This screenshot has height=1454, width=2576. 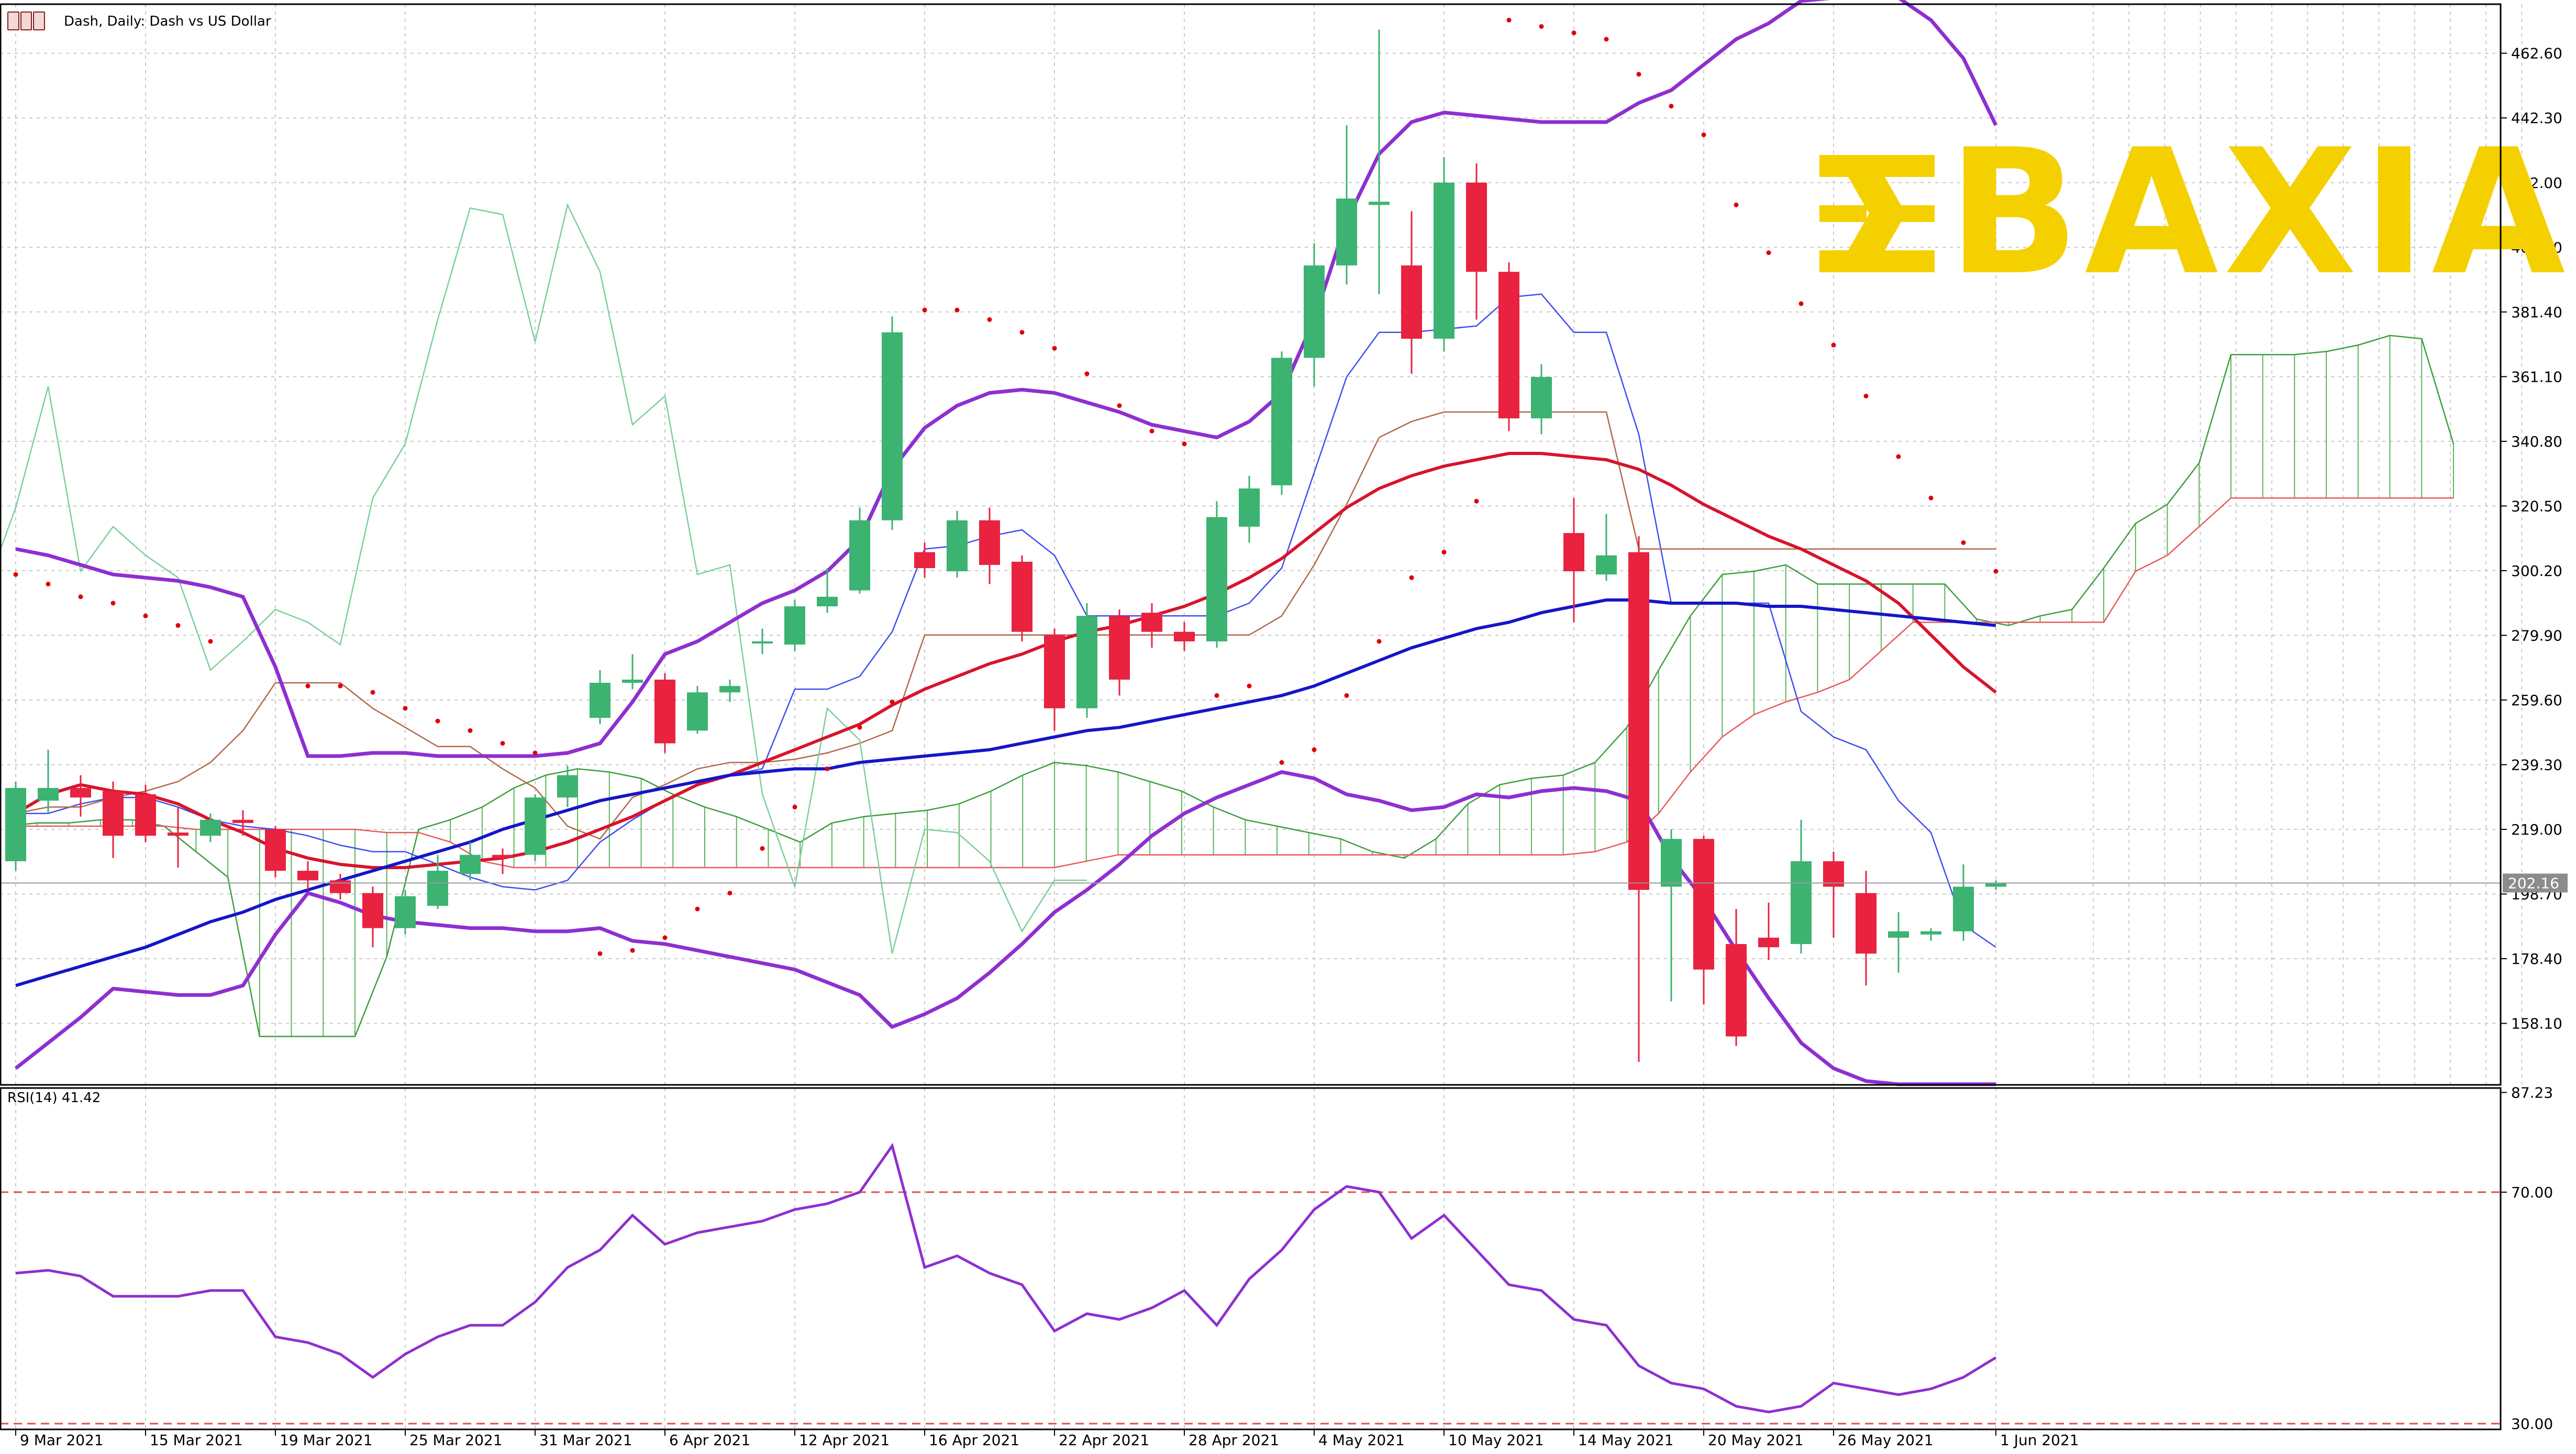 I want to click on x-tick-label: 4 May 2021, so click(x=1361, y=1440).